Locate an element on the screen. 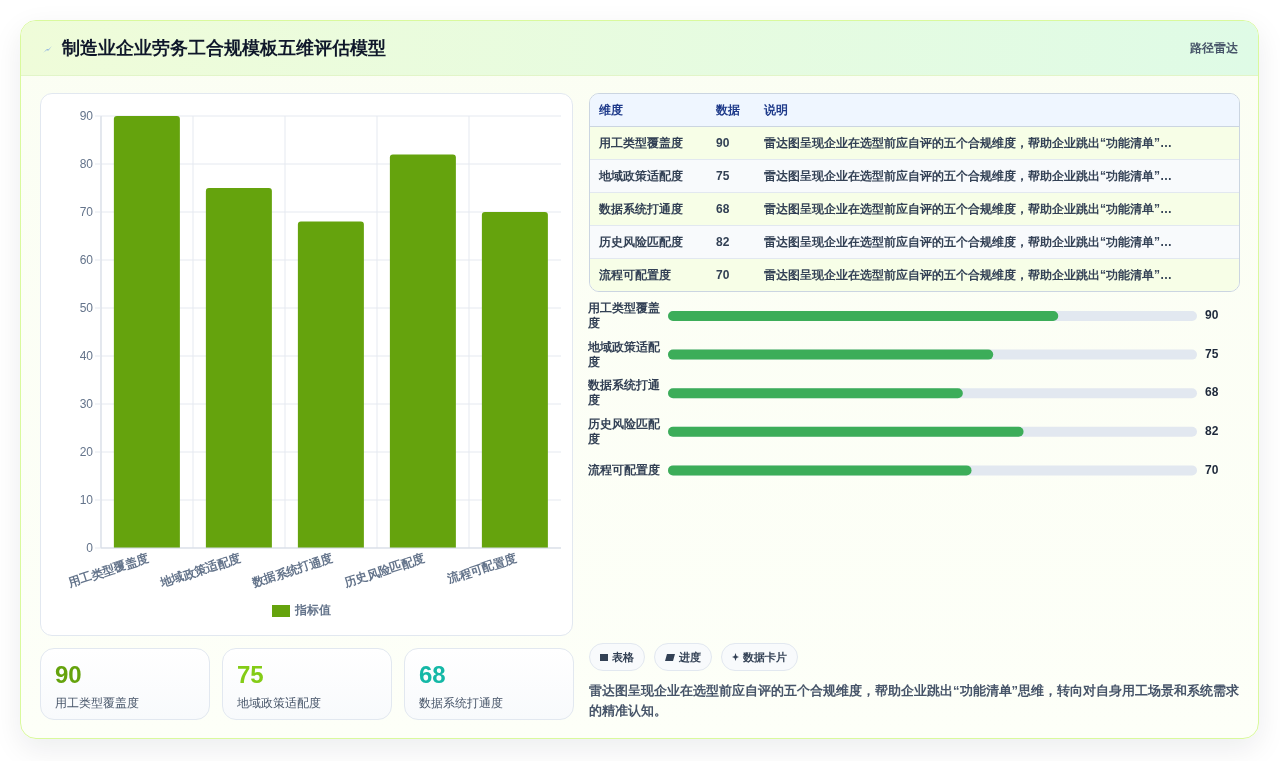  x-tick-label: 地域政策适配度 is located at coordinates (200, 570).